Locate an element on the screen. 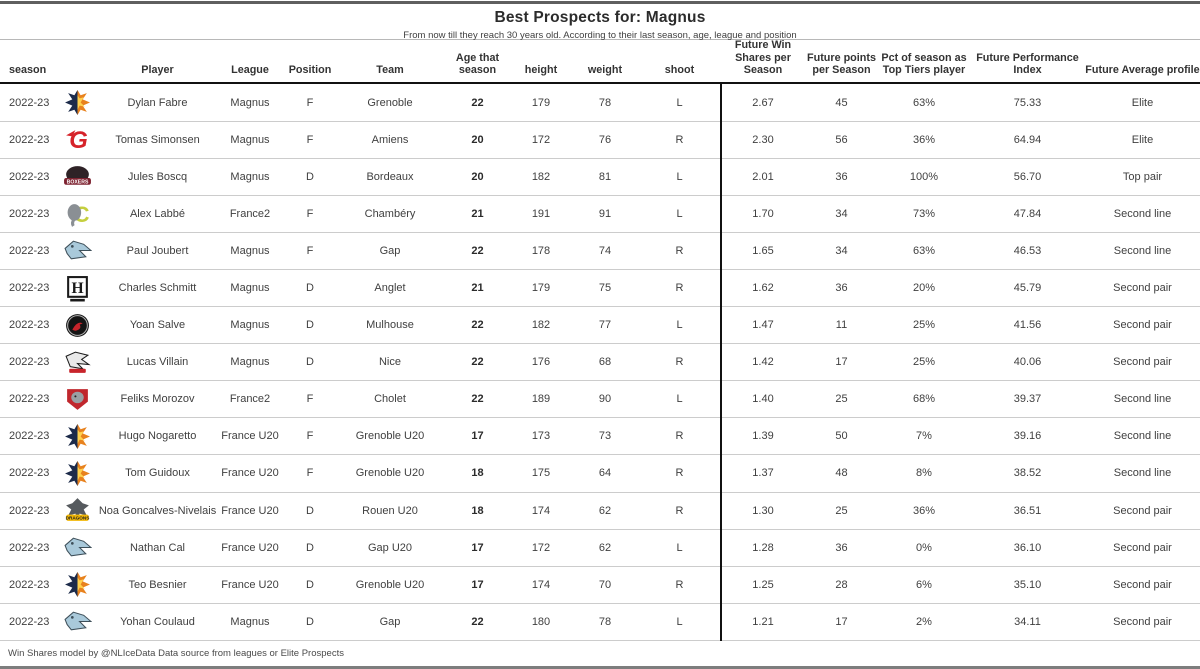 This screenshot has width=1200, height=669. cell-weight: 62 is located at coordinates (605, 510).